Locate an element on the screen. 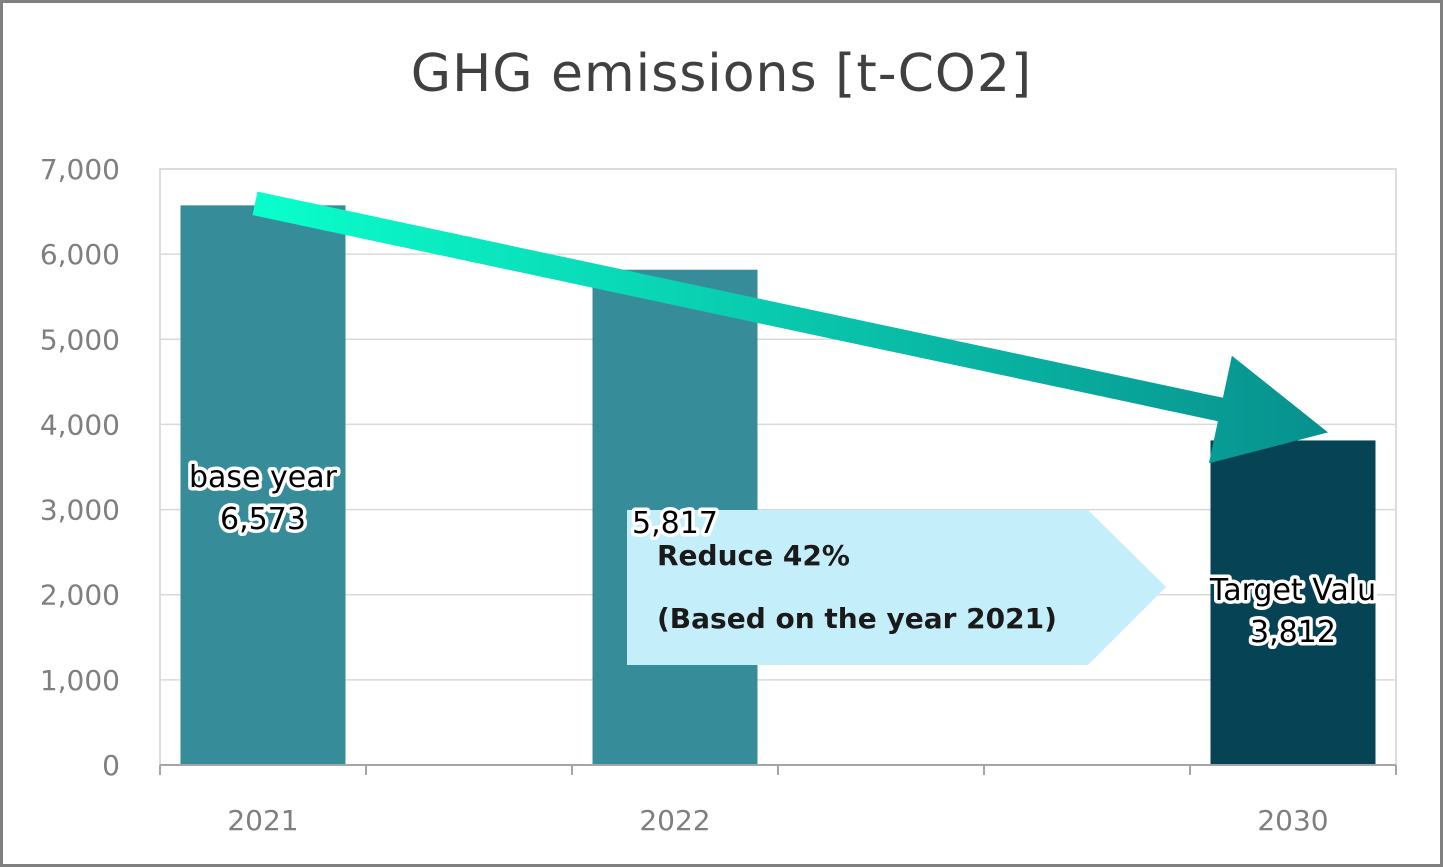 The image size is (1443, 867). x-axis-tick-labels: 2021 2022 2030 is located at coordinates (777, 820).